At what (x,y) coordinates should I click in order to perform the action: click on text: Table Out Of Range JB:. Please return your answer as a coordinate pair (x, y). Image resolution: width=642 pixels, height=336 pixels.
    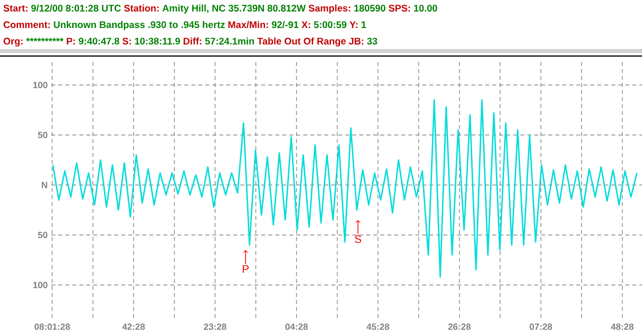
    Looking at the image, I should click on (310, 42).